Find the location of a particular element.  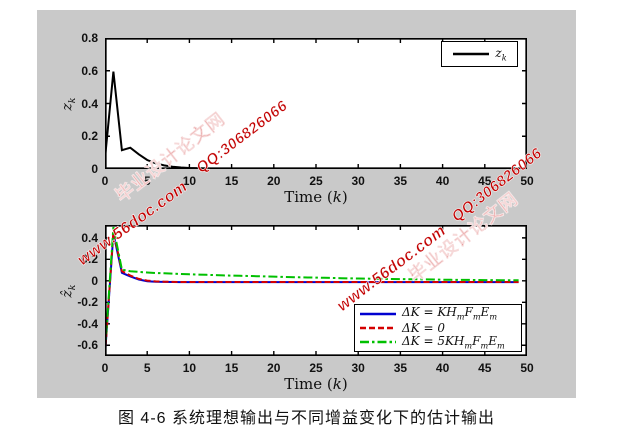

legend: ΔK = KHmFmEm ΔK = 0 ΔK = 5KHmFmEm is located at coordinates (438, 328).